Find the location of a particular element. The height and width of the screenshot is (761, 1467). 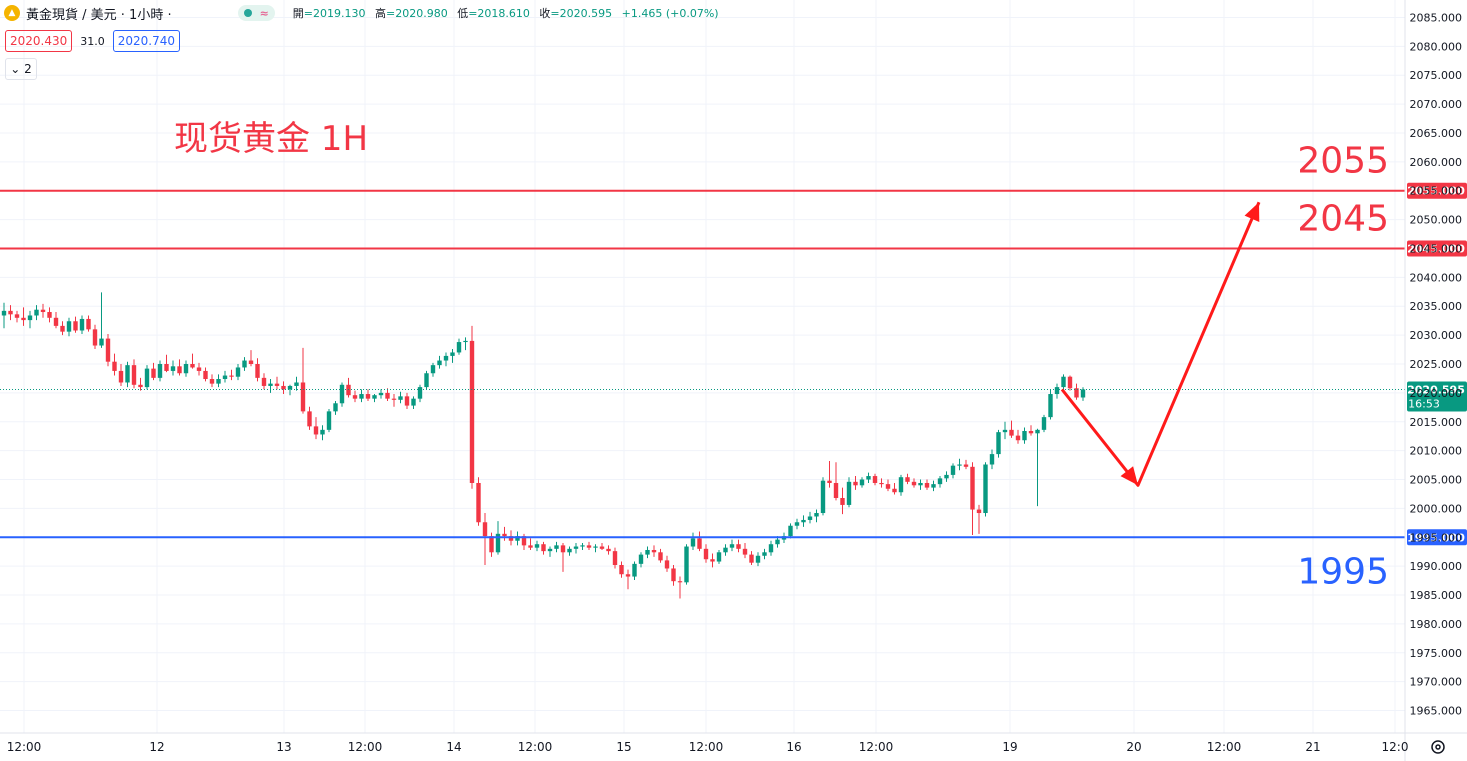

level-price-text: 2055.000 is located at coordinates (1436, 191).